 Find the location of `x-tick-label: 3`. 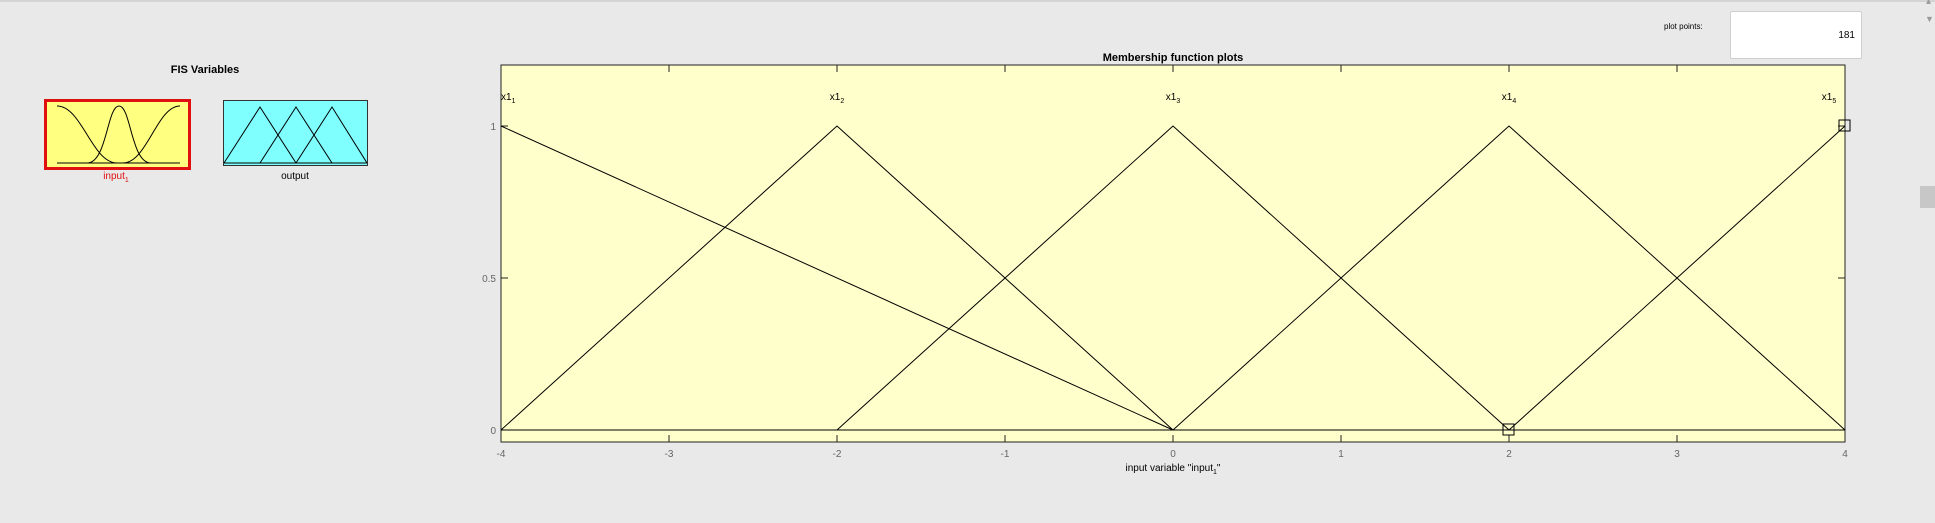

x-tick-label: 3 is located at coordinates (1677, 454).